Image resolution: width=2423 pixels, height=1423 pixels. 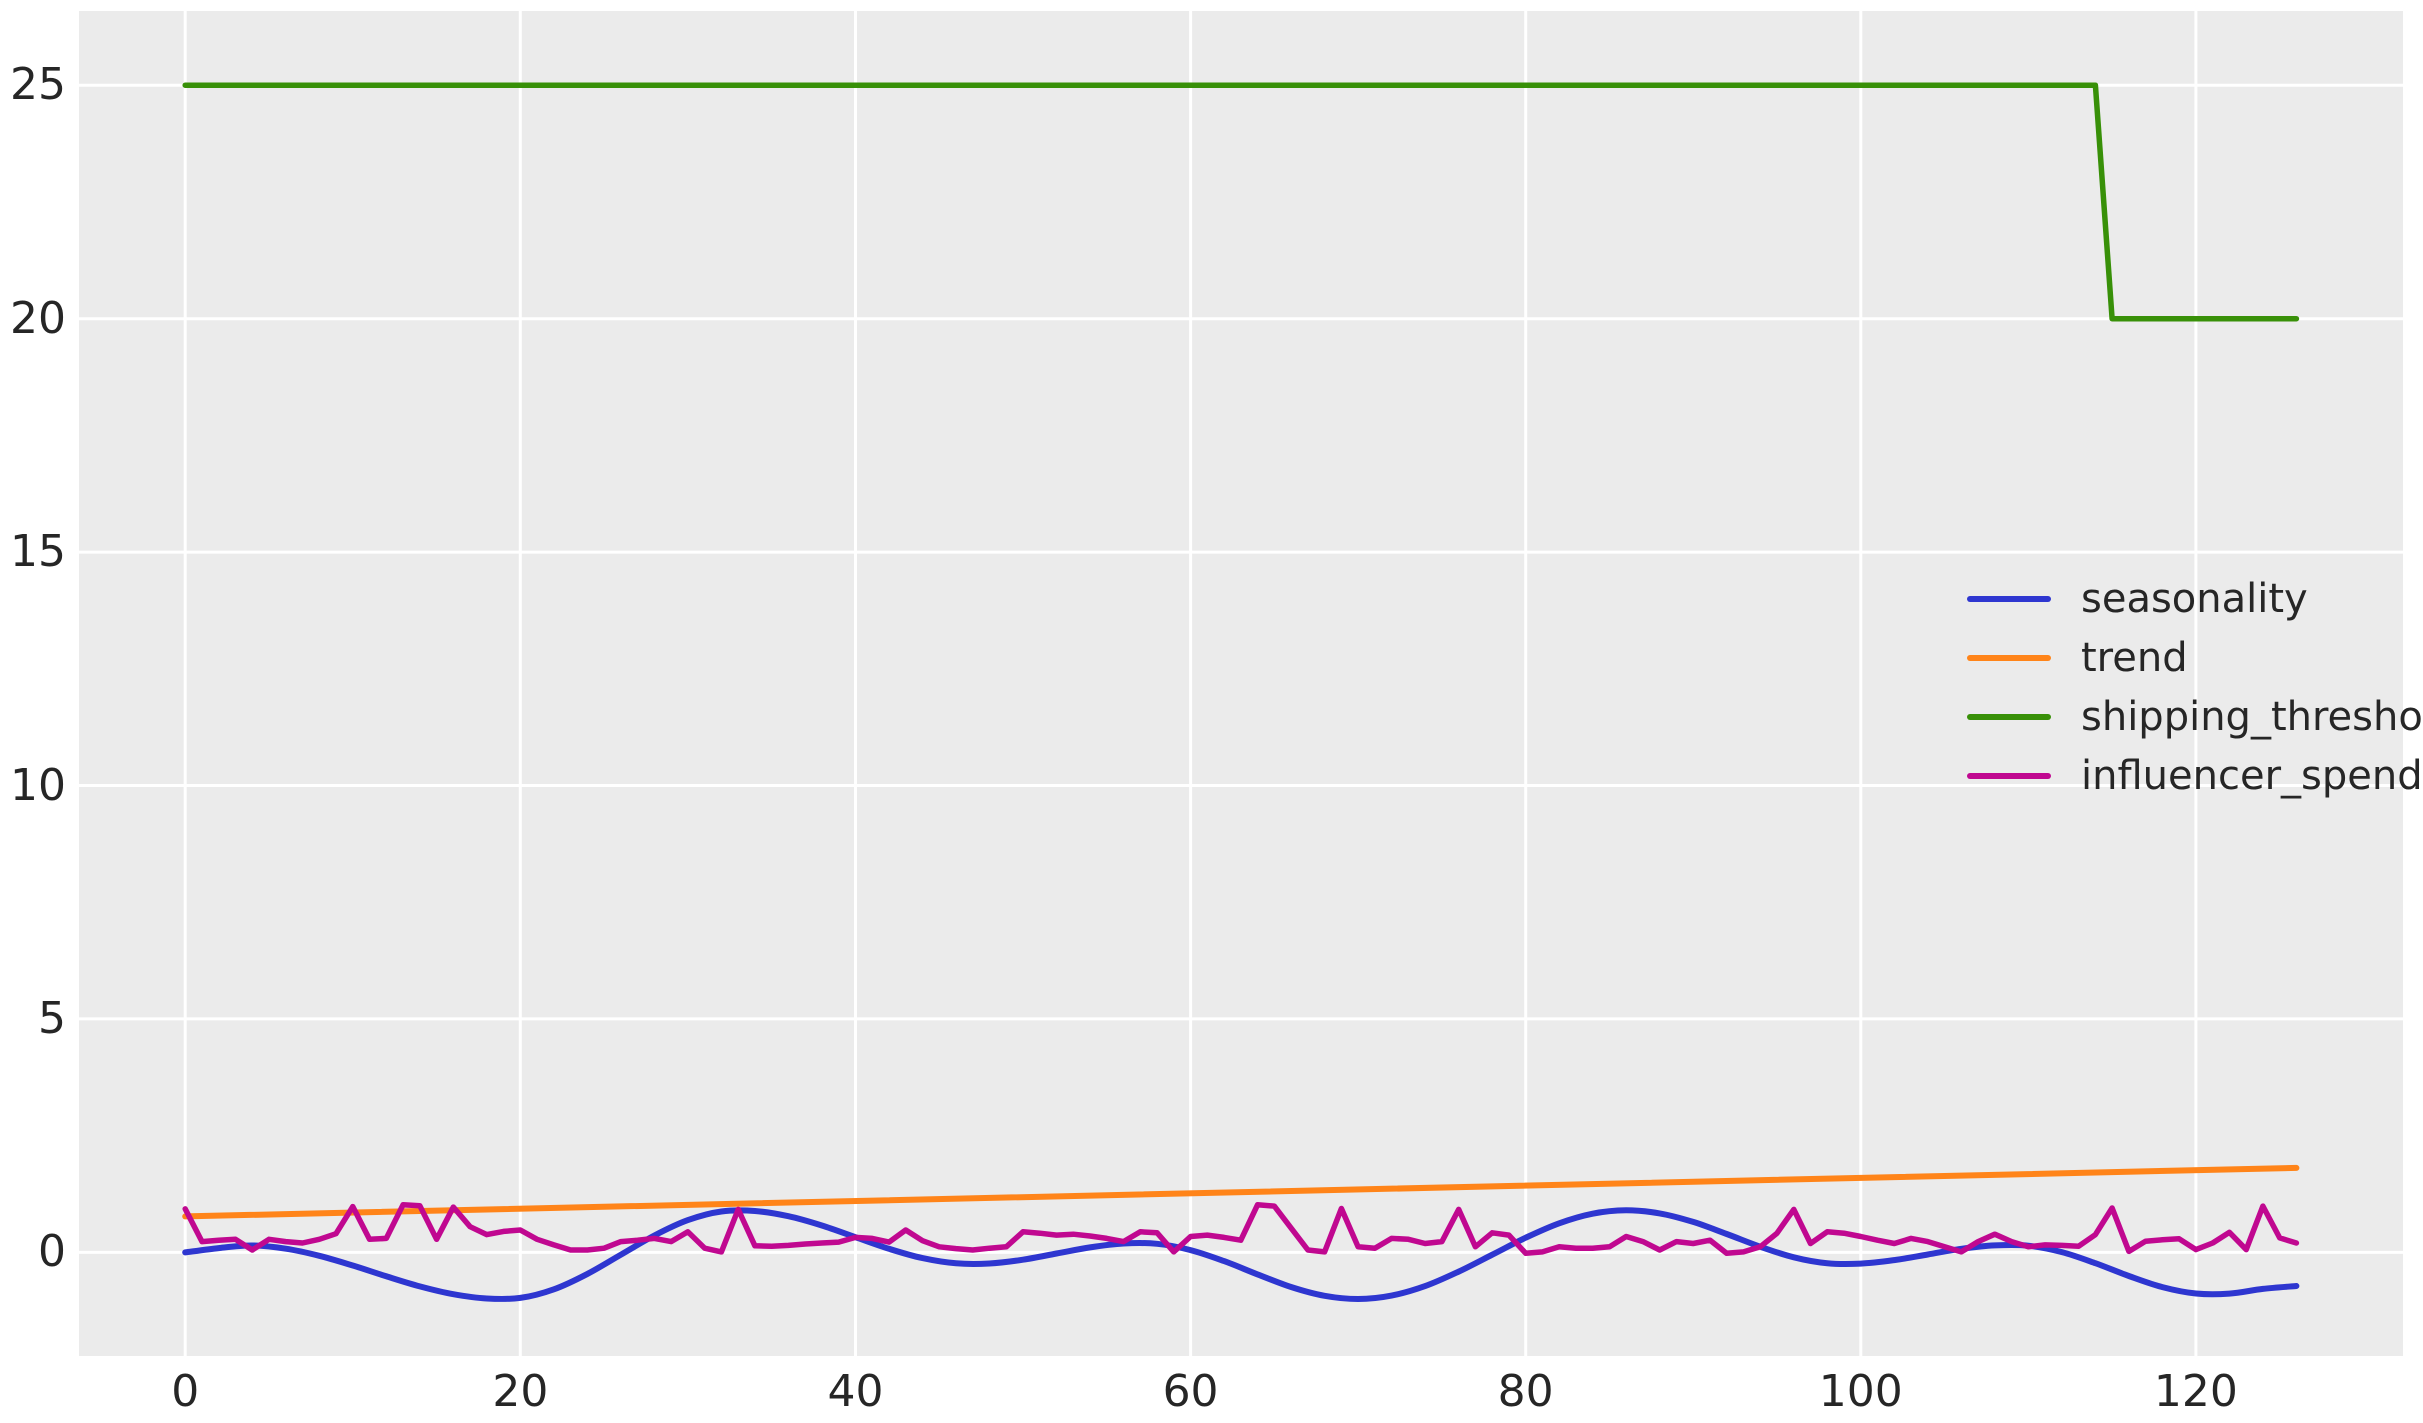 I want to click on legend-row-influencer-spend: influencer_spend, so click(x=2195, y=776).